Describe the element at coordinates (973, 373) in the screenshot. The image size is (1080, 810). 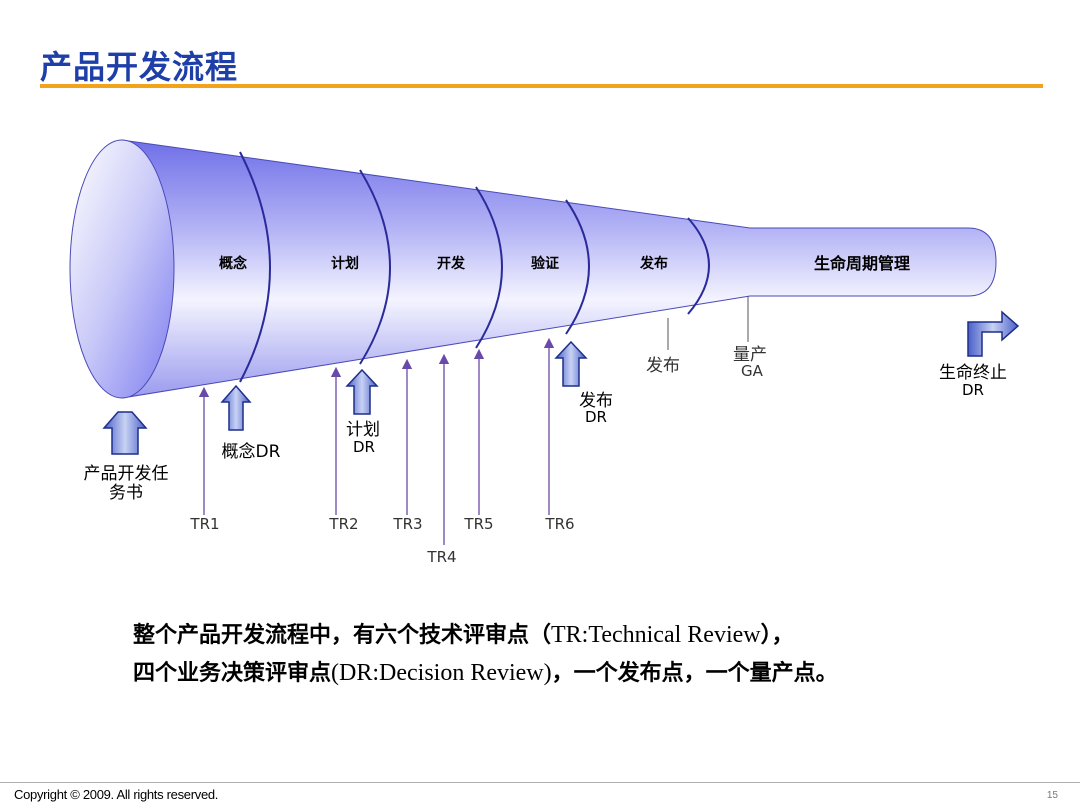
I see `end-dr-label-line1: 生命终止` at that location.